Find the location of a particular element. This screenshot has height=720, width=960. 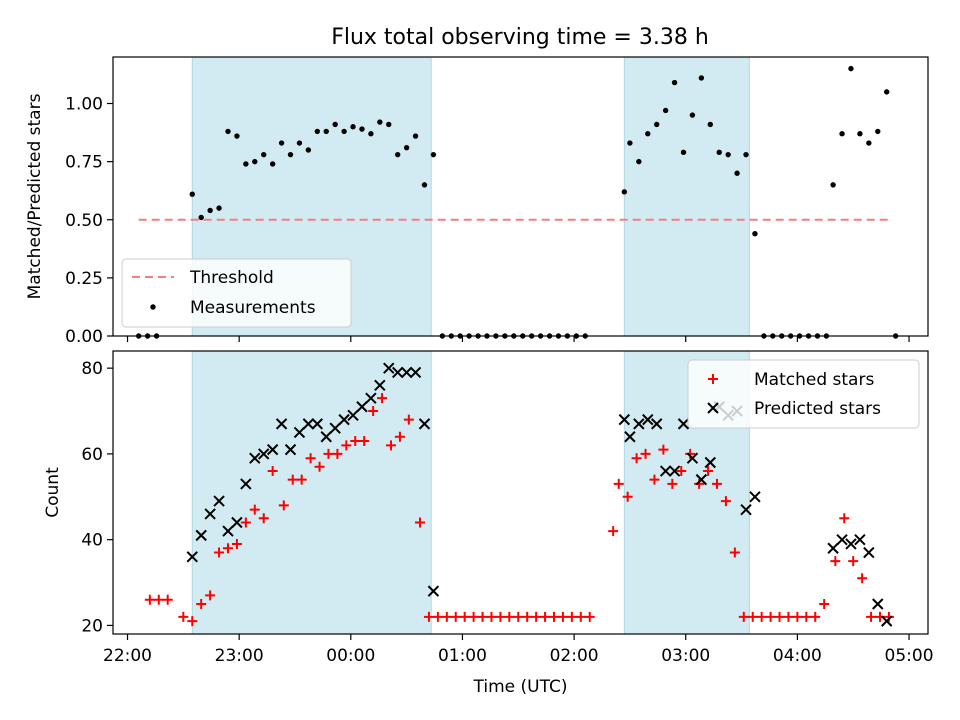

legend-matched-swatch is located at coordinates (713, 379).